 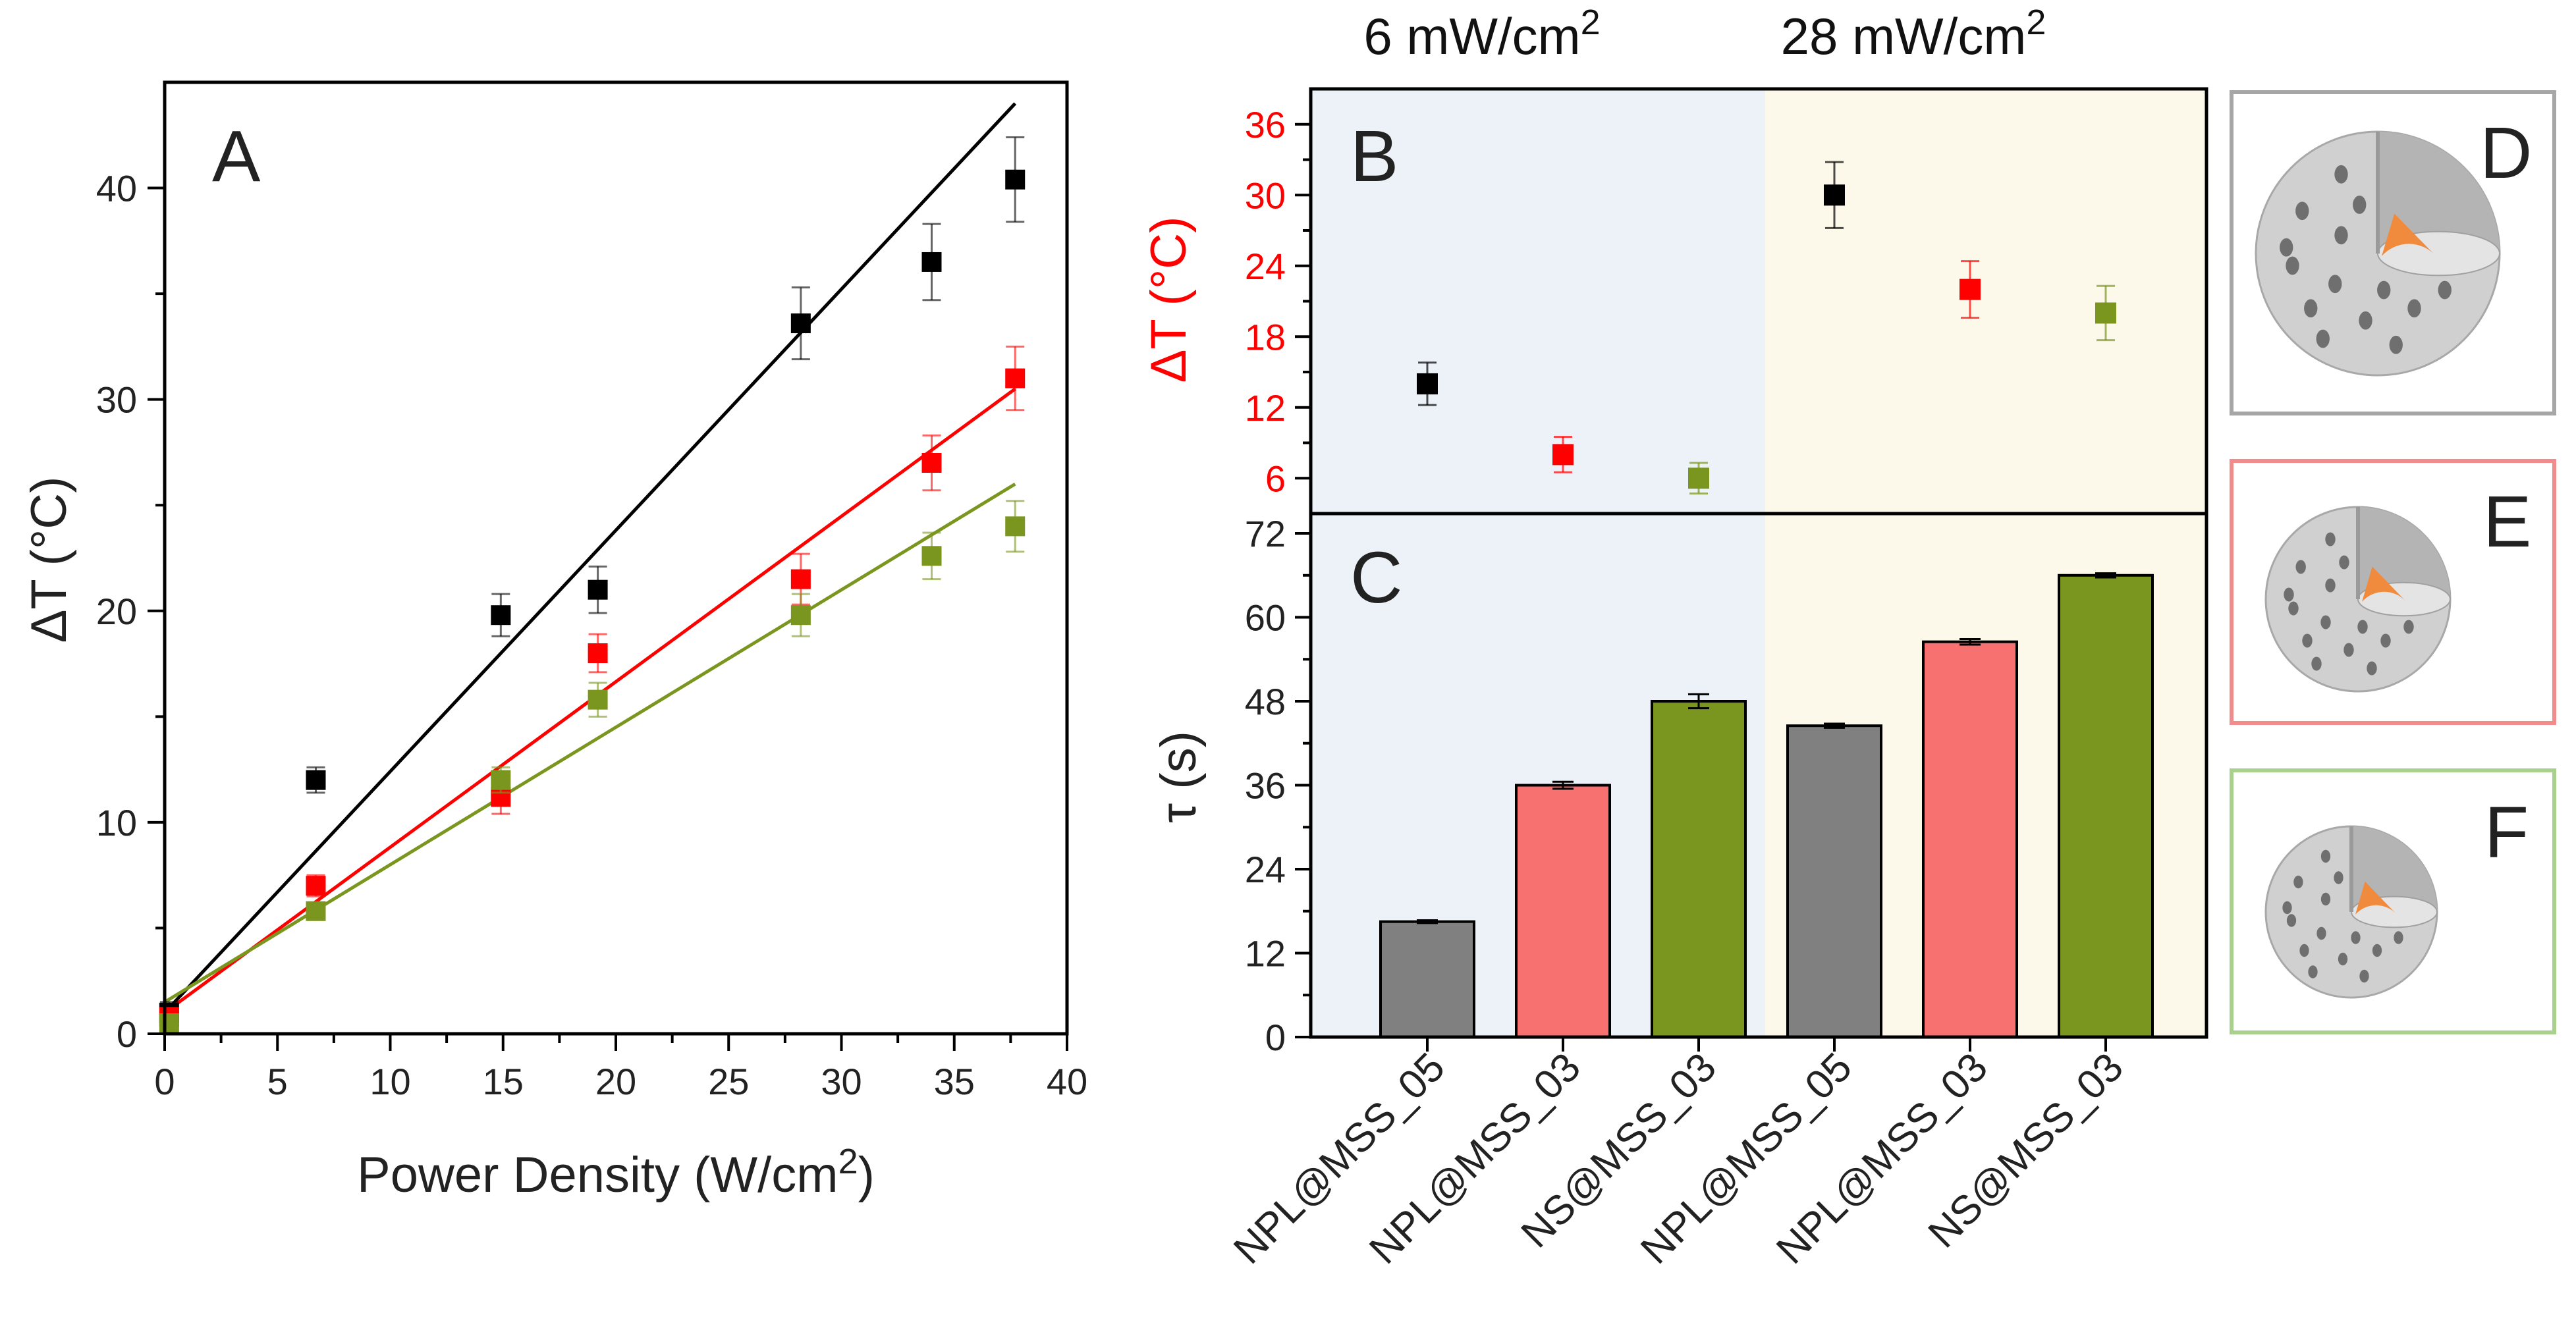 What do you see at coordinates (2506, 153) in the screenshot?
I see `panel-d-letter: D` at bounding box center [2506, 153].